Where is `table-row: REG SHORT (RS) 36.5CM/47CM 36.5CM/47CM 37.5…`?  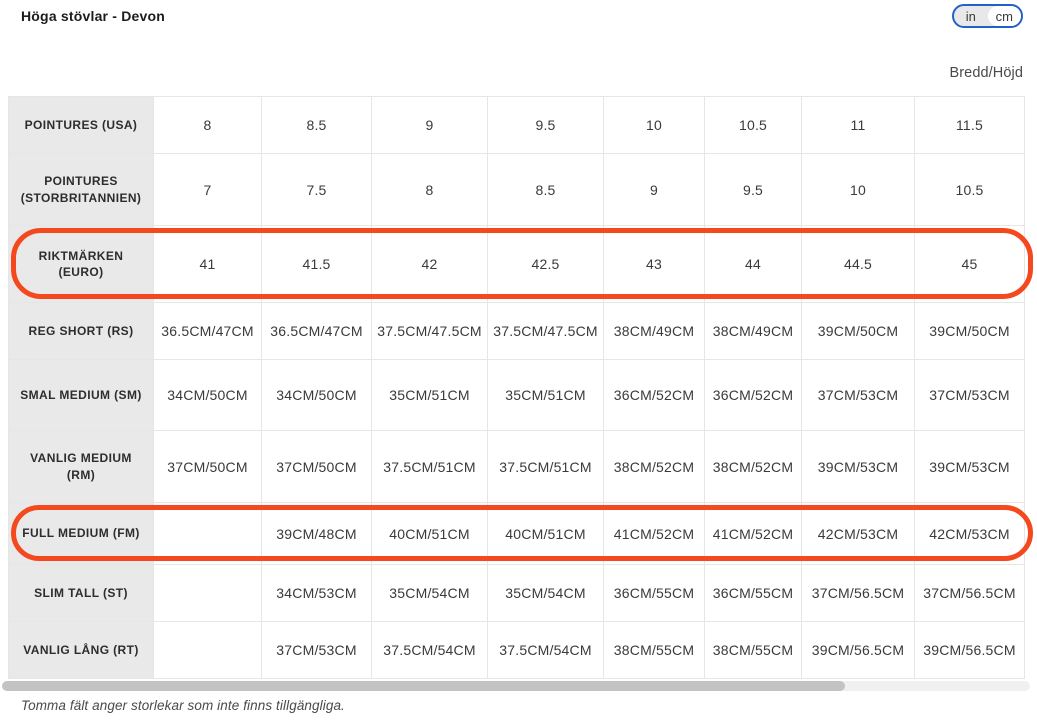
table-row: REG SHORT (RS) 36.5CM/47CM 36.5CM/47CM 37.5… is located at coordinates (516, 331).